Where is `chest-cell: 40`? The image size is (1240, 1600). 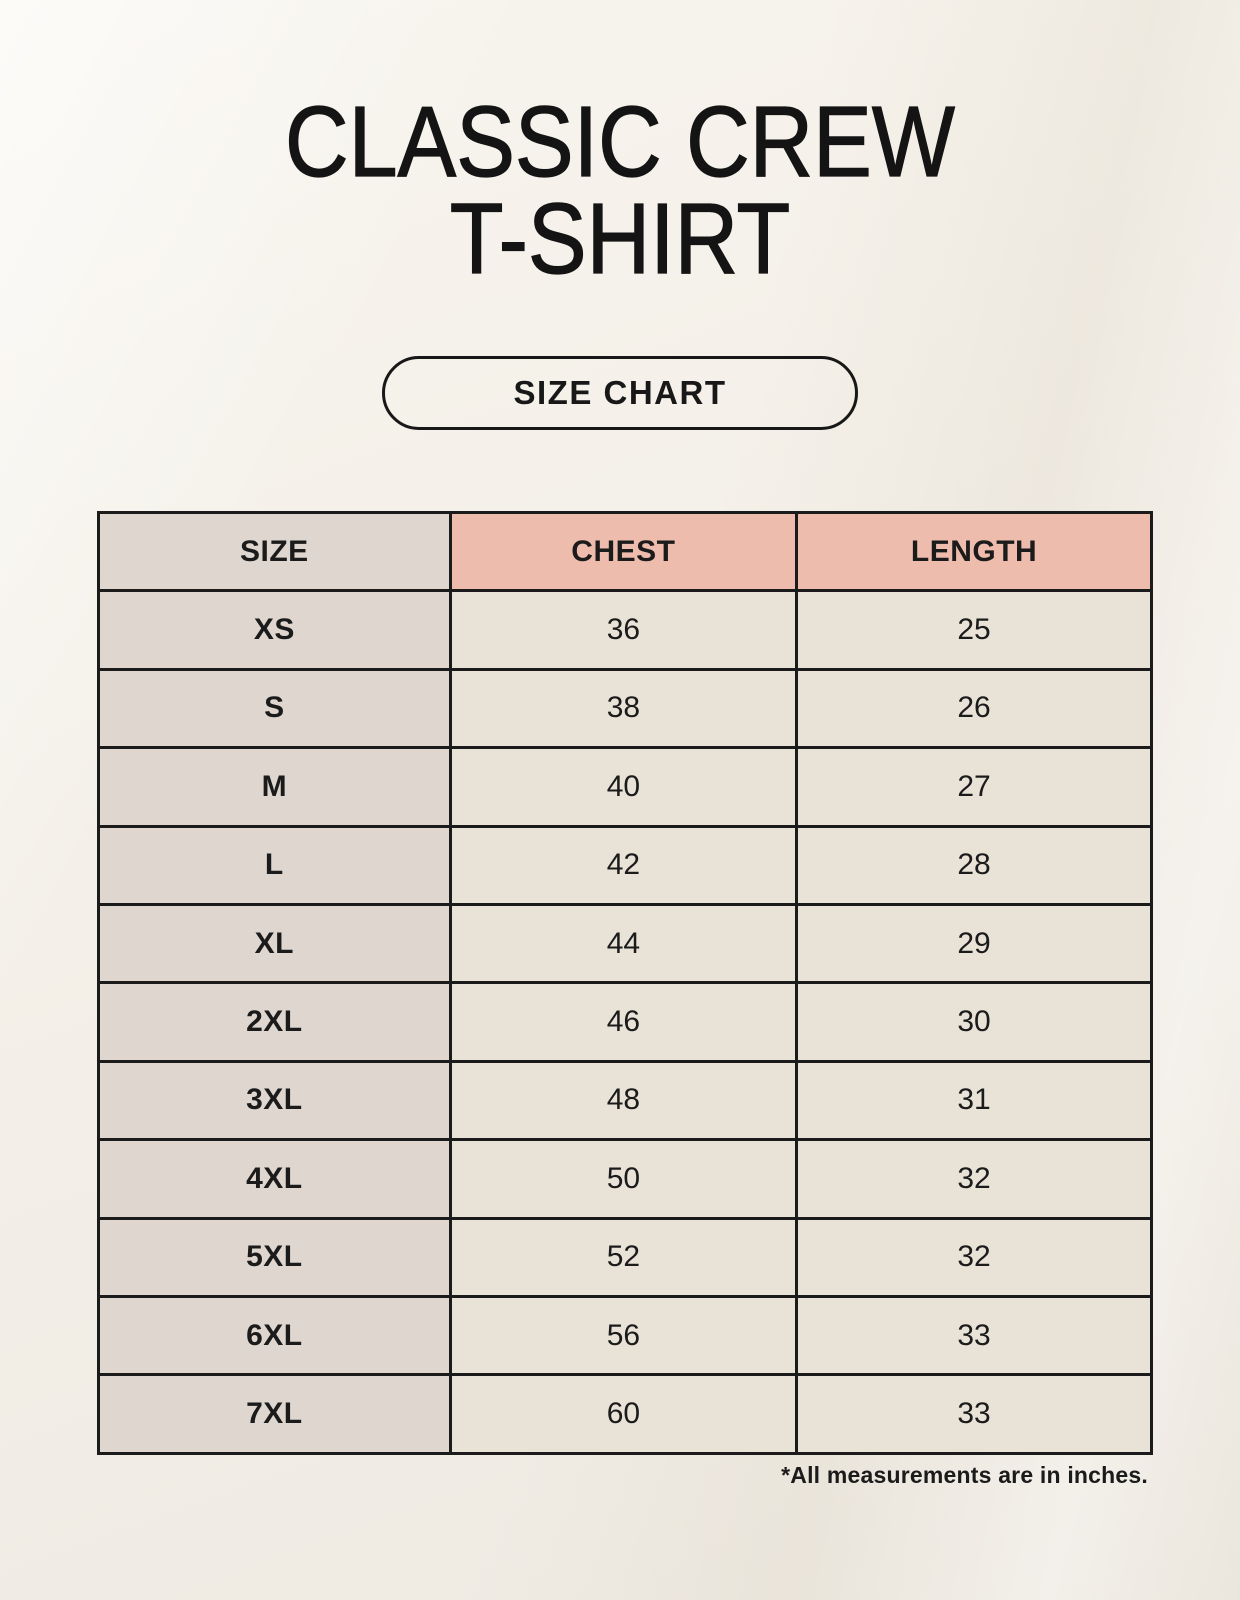
chest-cell: 40 is located at coordinates (623, 787).